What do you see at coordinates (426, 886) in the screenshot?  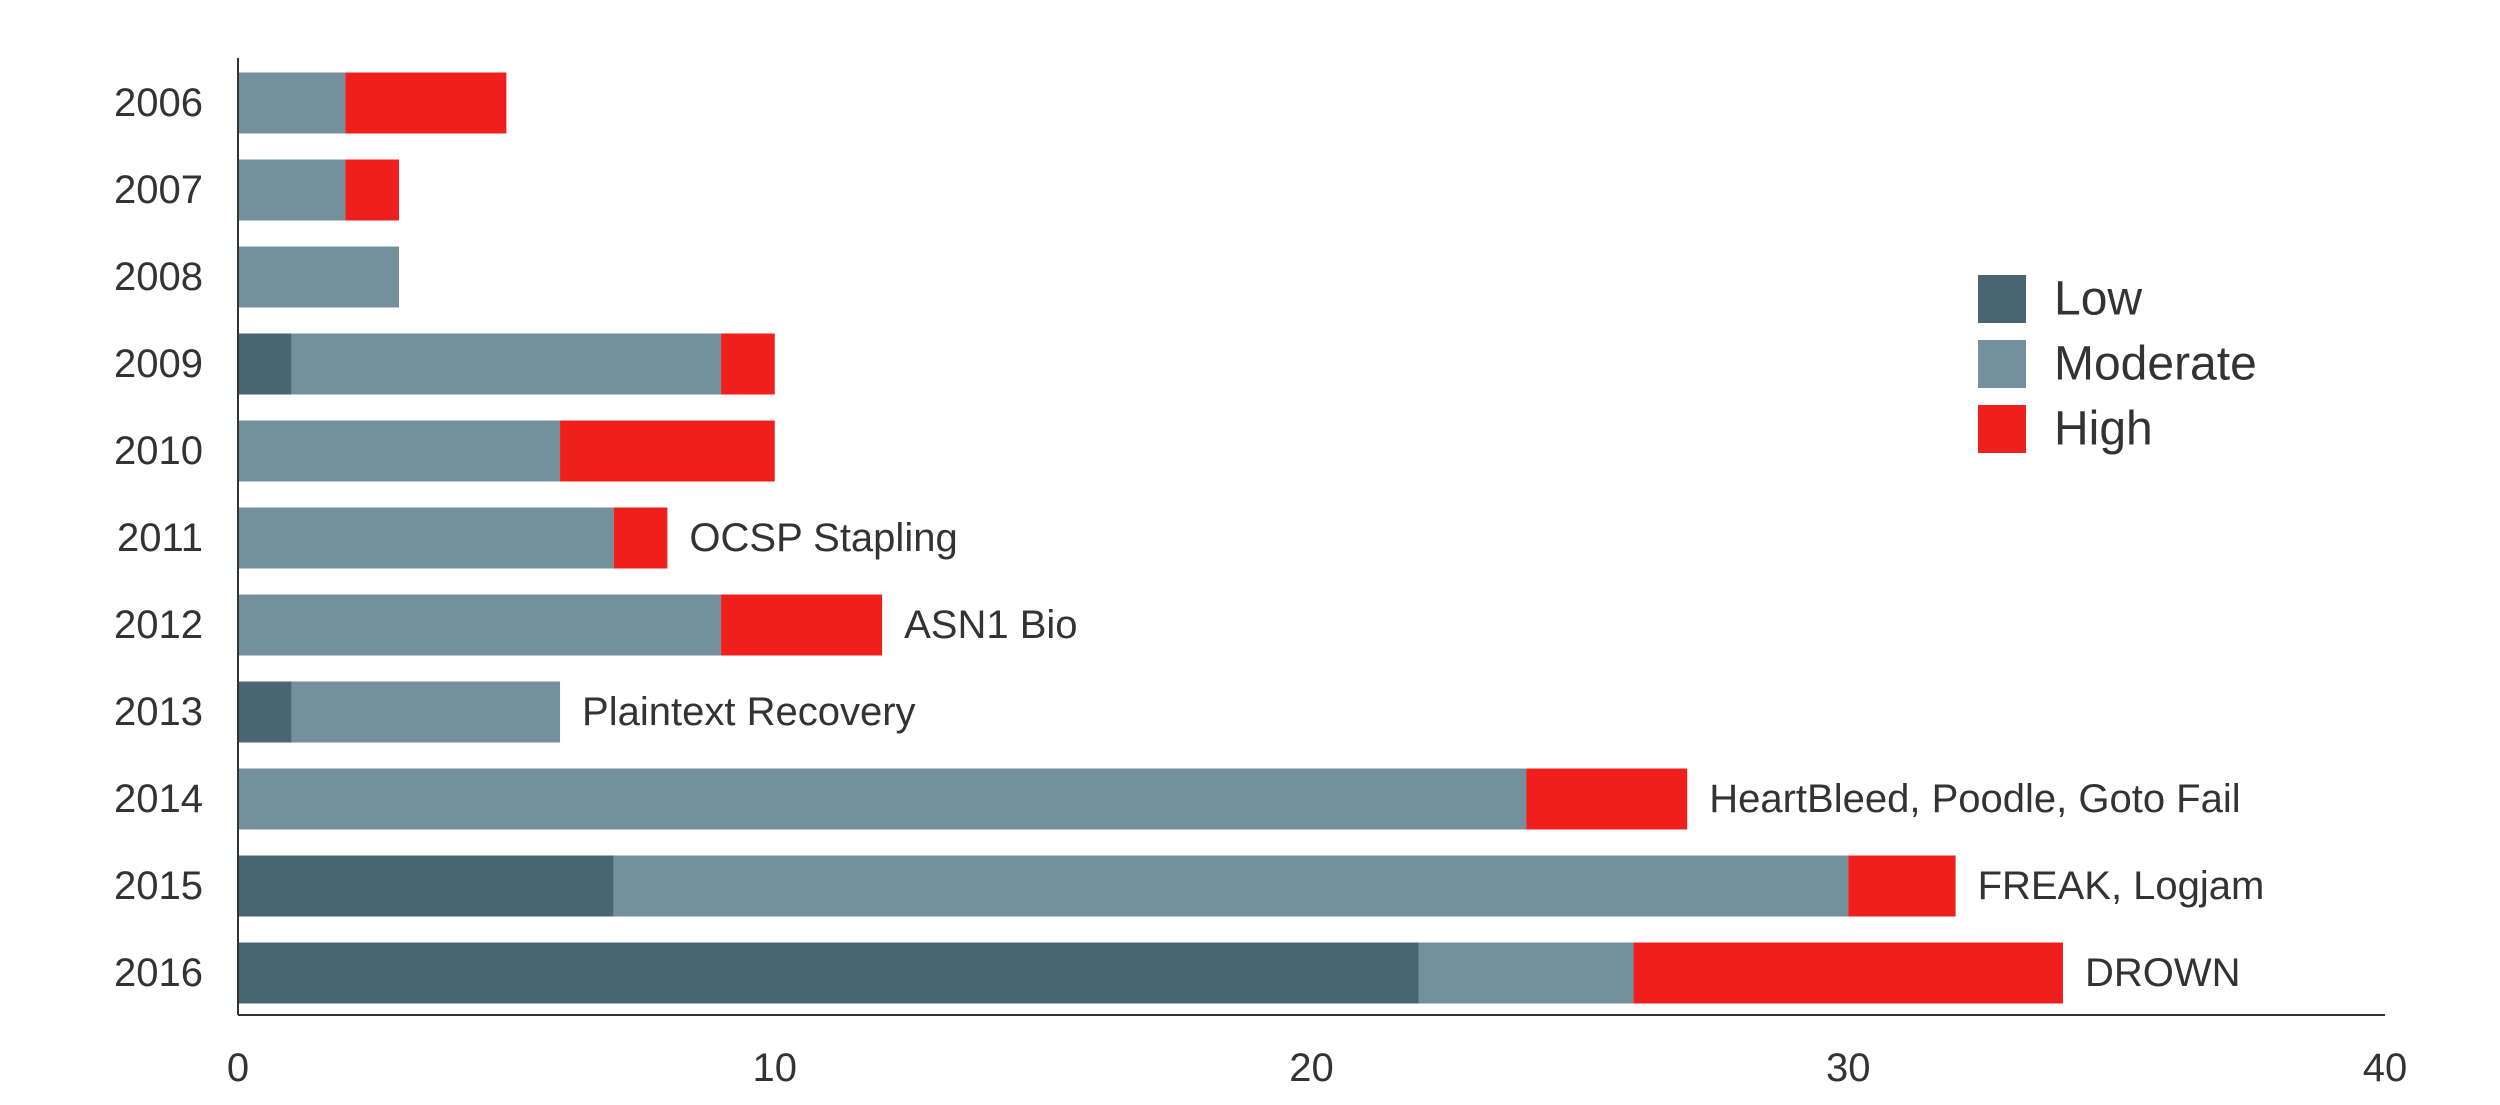 I see `bar-2015-low` at bounding box center [426, 886].